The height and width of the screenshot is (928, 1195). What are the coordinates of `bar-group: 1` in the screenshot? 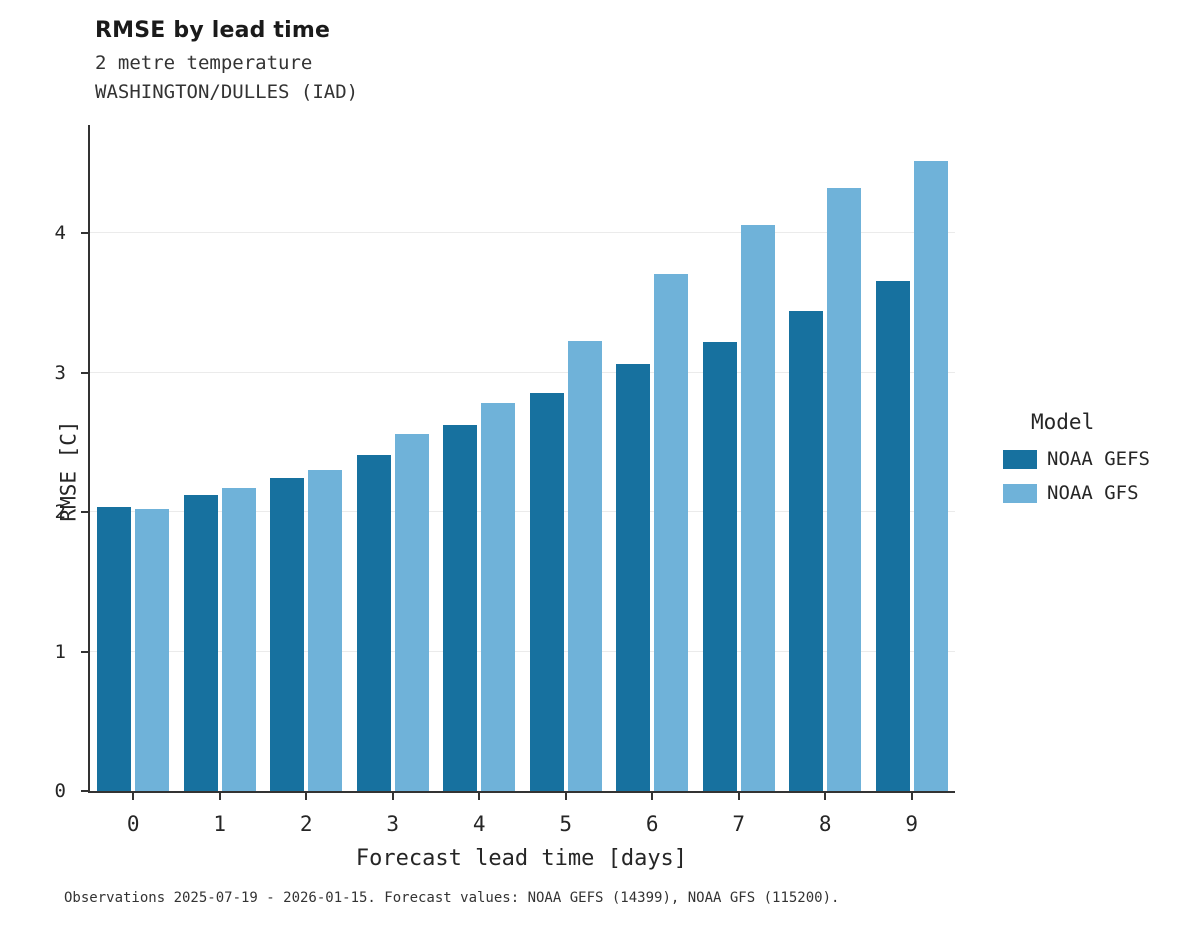 It's located at (220, 480).